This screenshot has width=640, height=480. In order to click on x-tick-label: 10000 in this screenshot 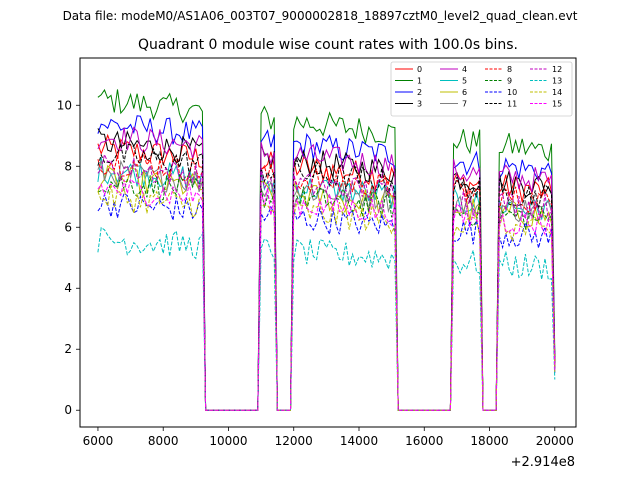, I will do `click(228, 441)`.